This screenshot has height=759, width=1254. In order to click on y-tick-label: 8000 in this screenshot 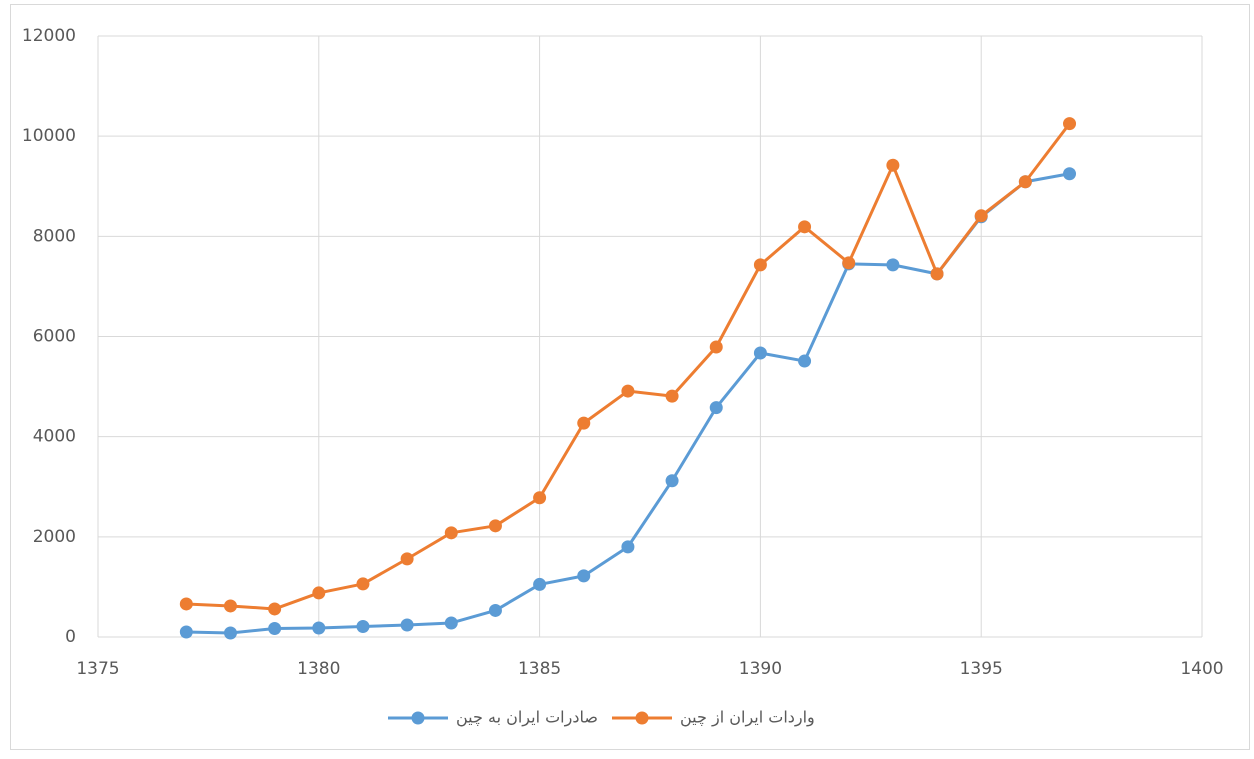, I will do `click(54, 236)`.